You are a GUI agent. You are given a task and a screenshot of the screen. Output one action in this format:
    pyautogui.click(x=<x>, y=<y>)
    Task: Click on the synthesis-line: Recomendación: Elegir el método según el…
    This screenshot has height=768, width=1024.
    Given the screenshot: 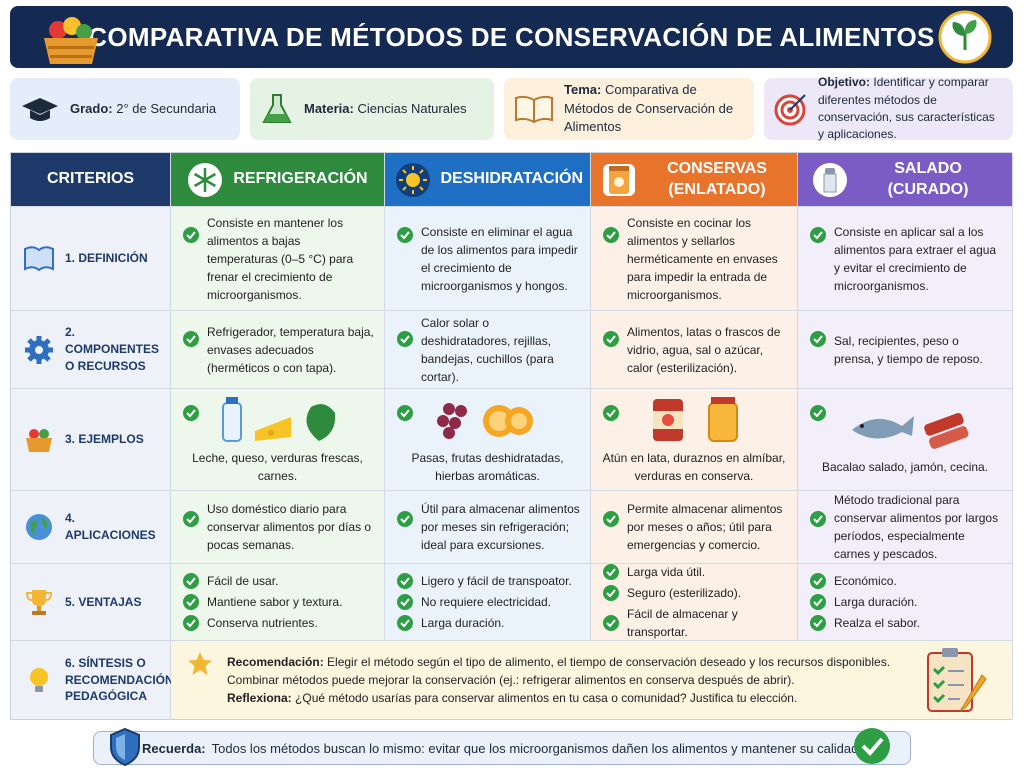 What is the action you would take?
    pyautogui.click(x=566, y=662)
    